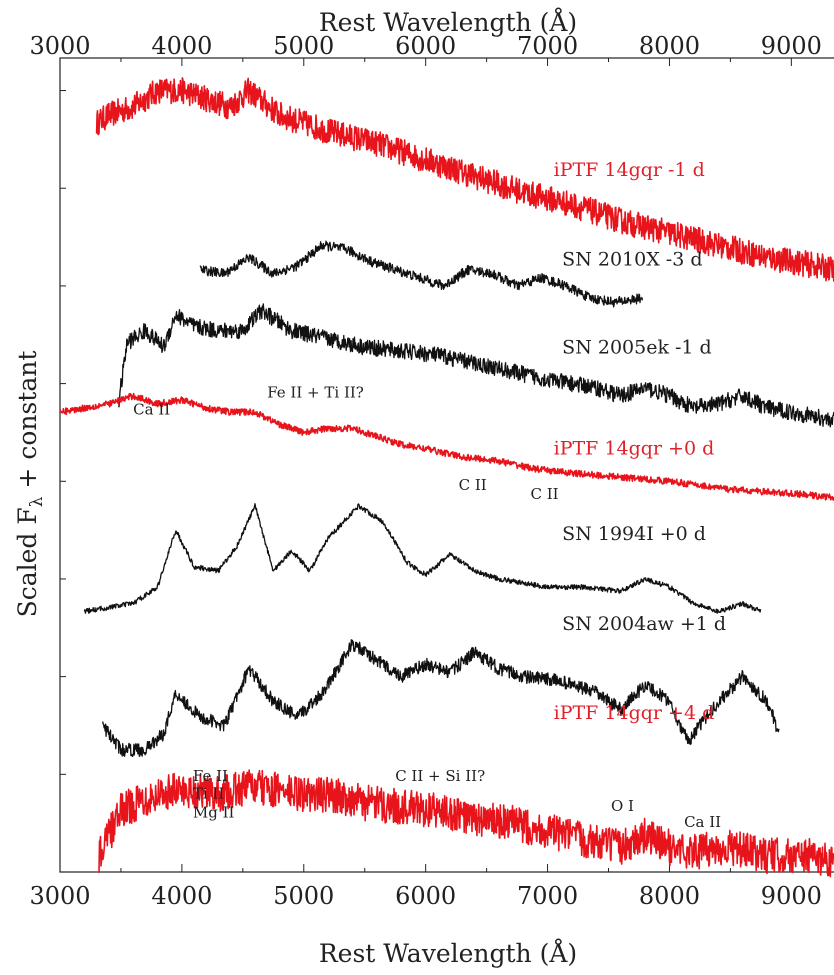  I want to click on x-tick-label-top: 4000, so click(181, 46).